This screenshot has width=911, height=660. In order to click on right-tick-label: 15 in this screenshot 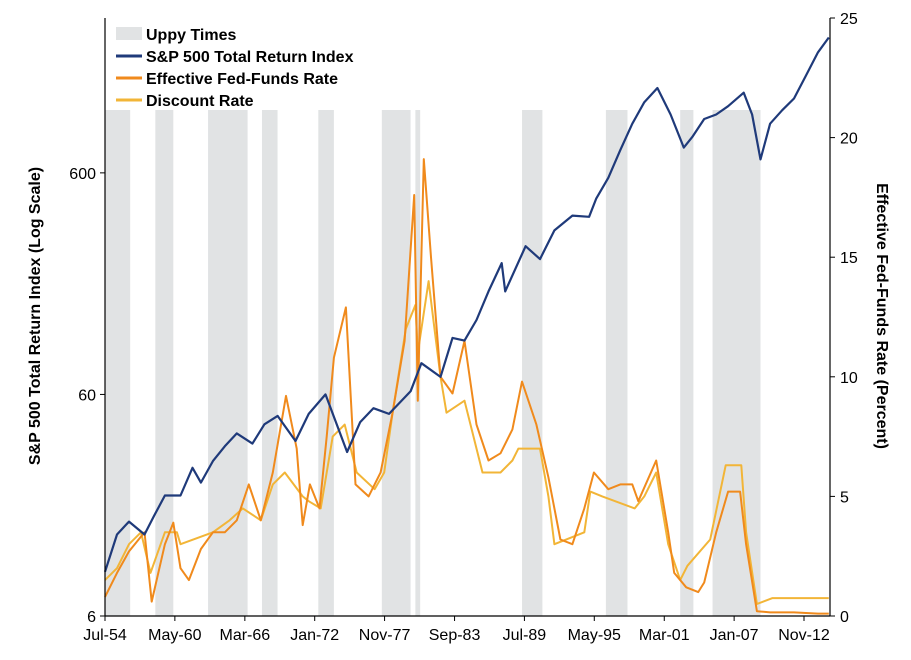, I will do `click(849, 258)`.